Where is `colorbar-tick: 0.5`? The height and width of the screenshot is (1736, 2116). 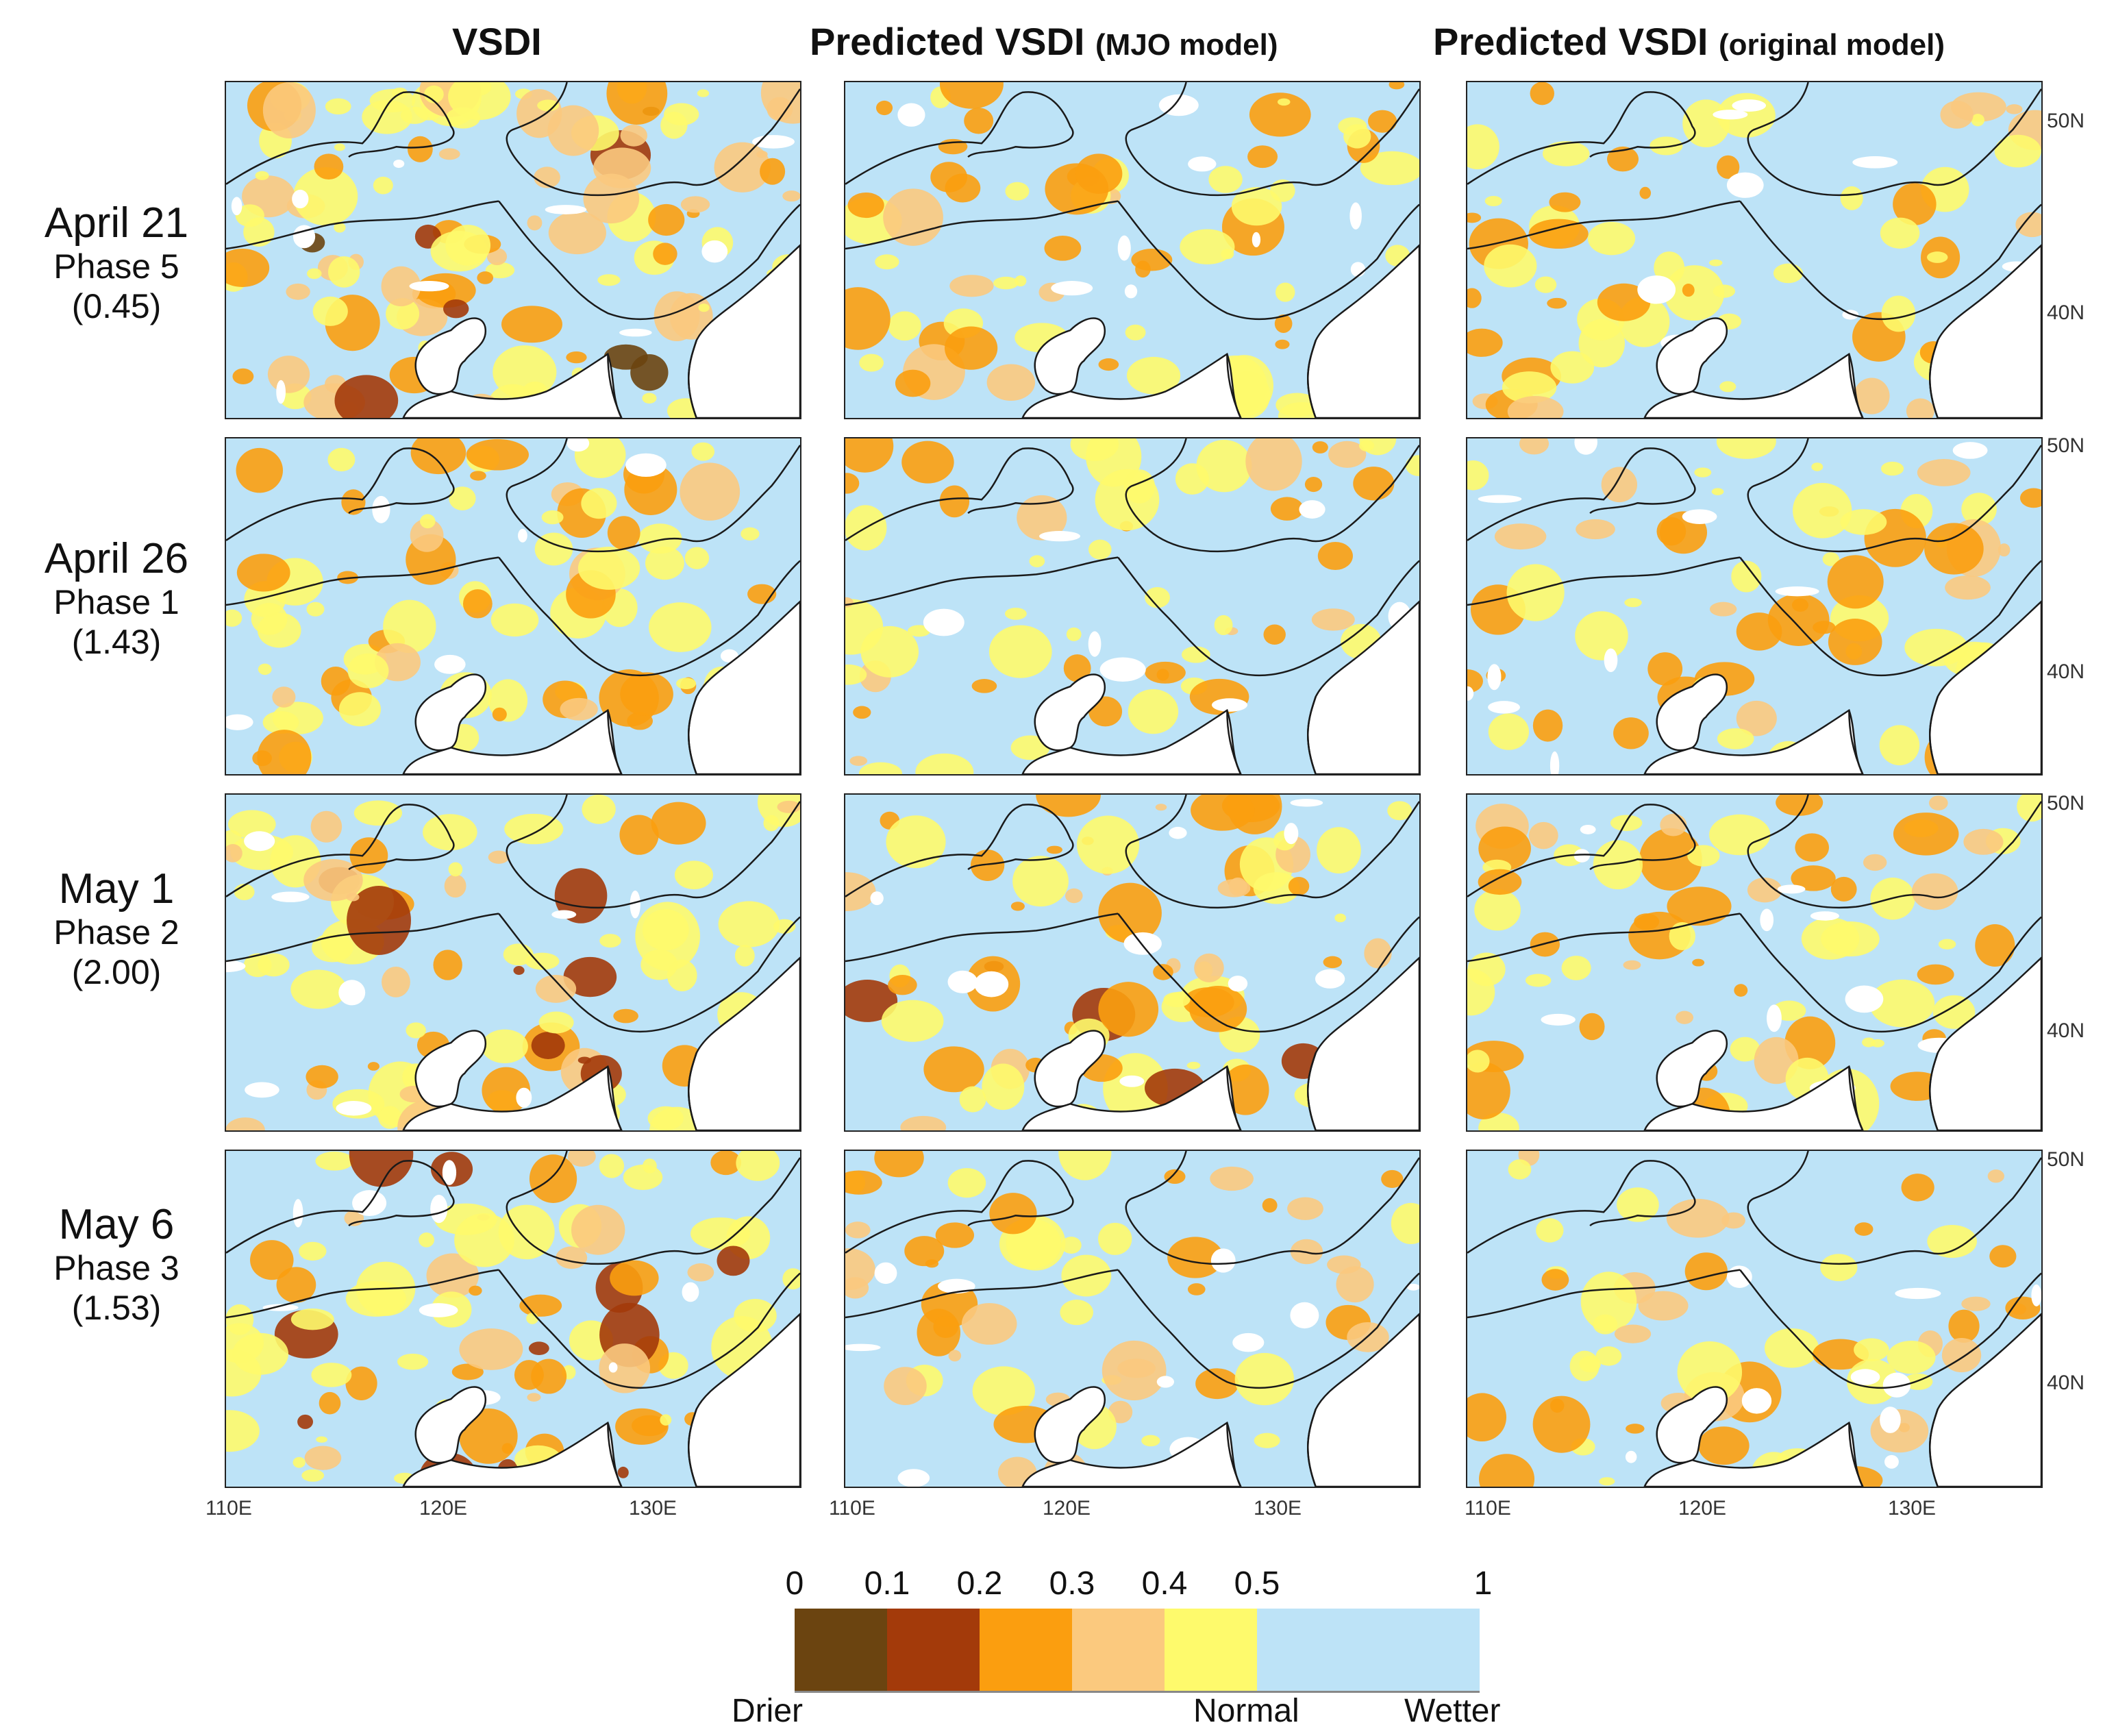
colorbar-tick: 0.5 is located at coordinates (1257, 1584).